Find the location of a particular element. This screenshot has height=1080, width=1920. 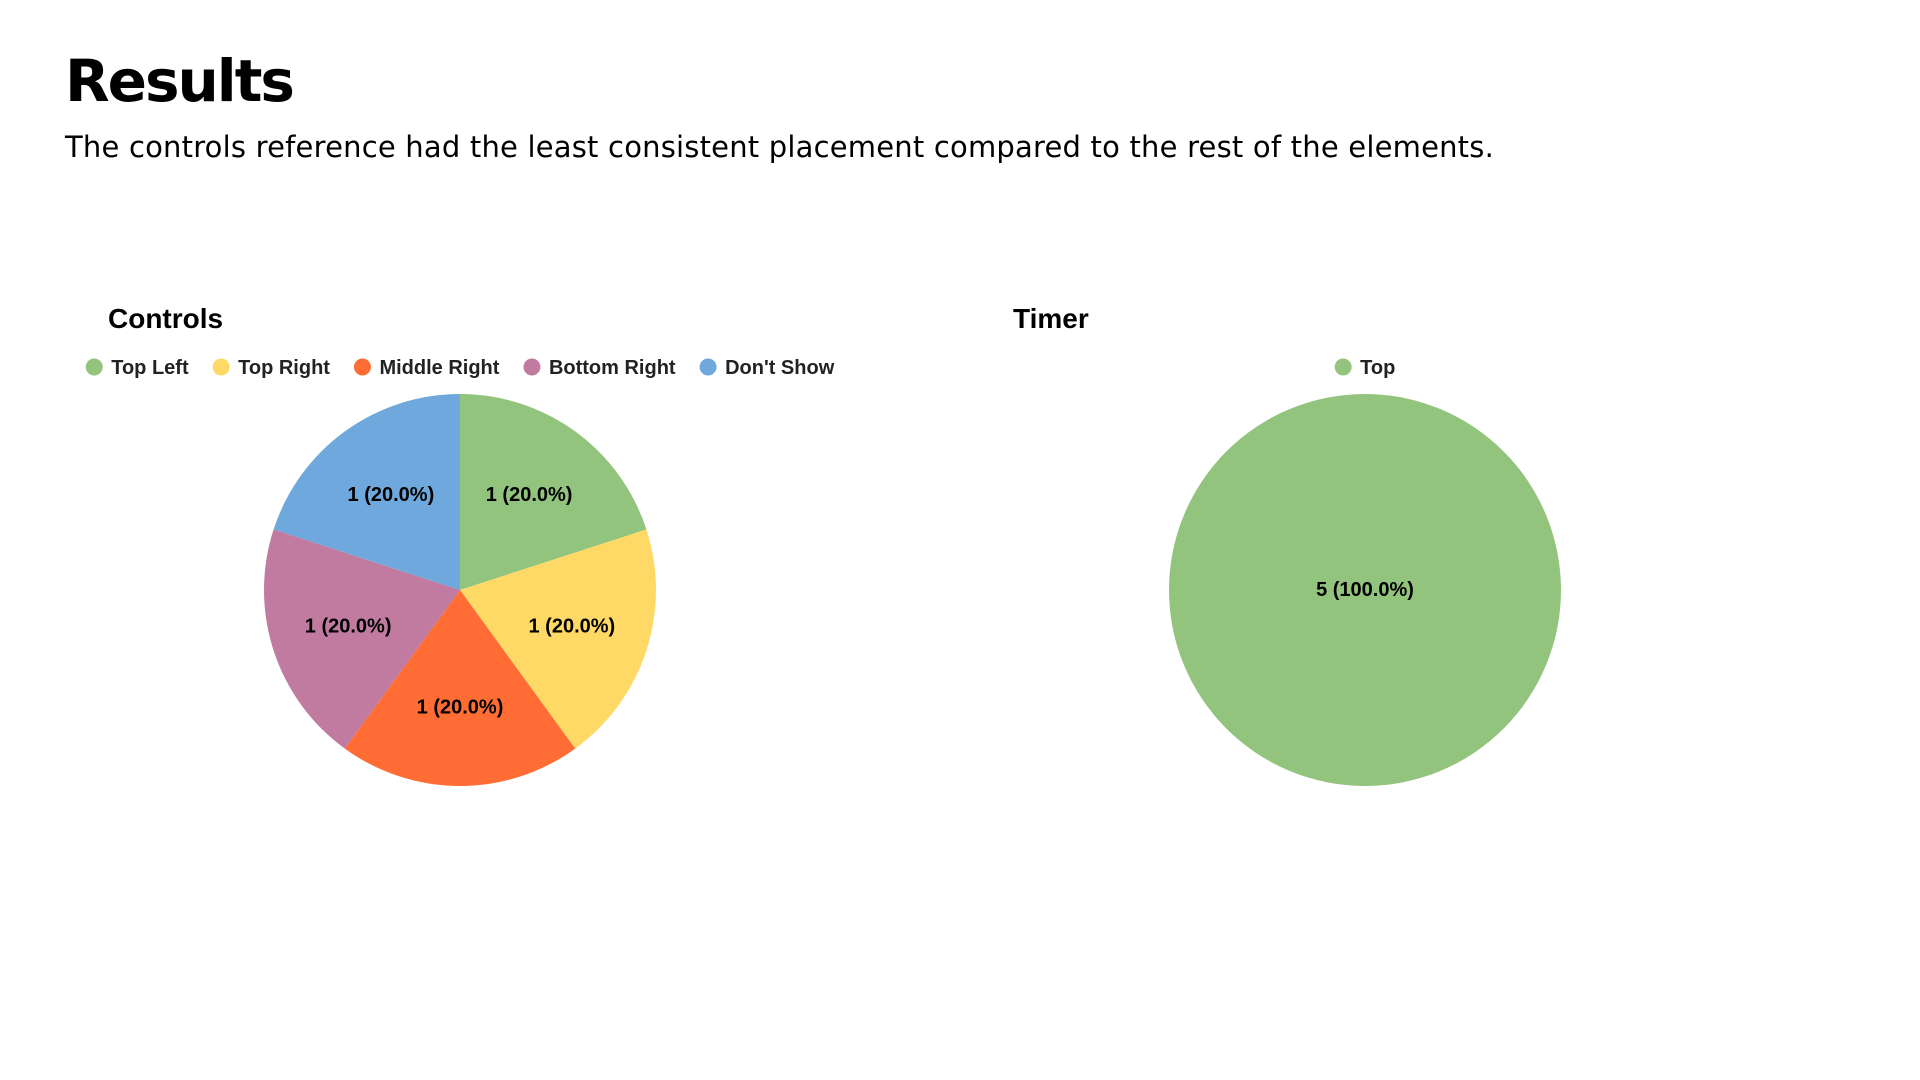

slice-label-middle-right: 1 (20.0%) is located at coordinates (460, 708).